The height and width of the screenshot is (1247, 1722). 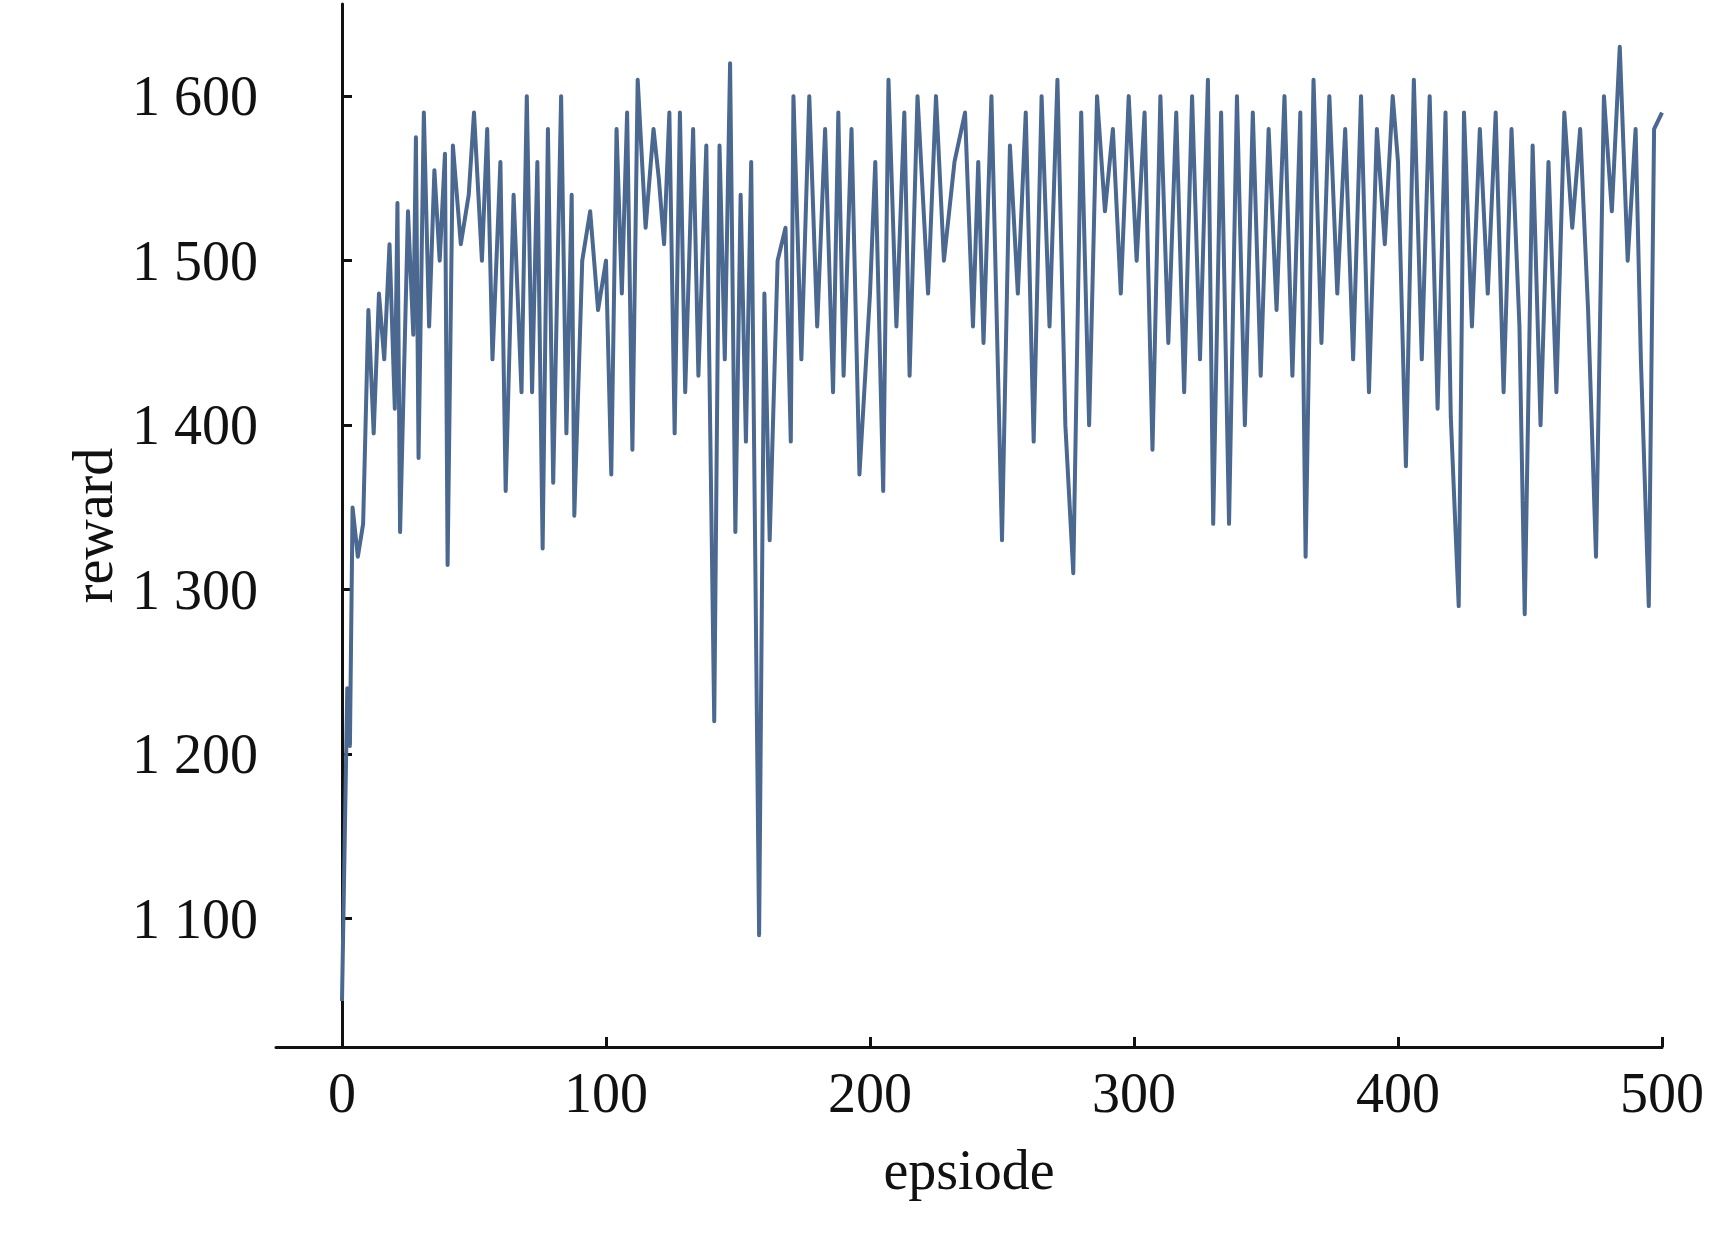 What do you see at coordinates (1662, 1093) in the screenshot?
I see `x-tick-label: 500` at bounding box center [1662, 1093].